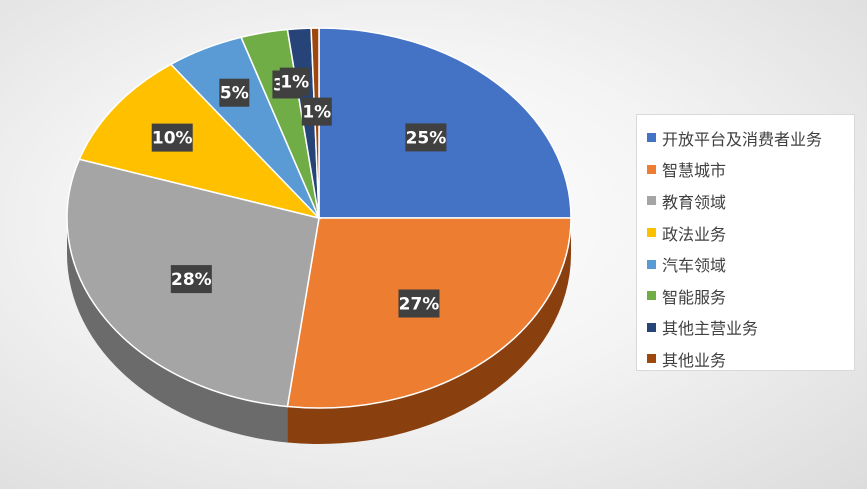 This screenshot has width=867, height=489. I want to click on data-label-text: 25%, so click(426, 138).